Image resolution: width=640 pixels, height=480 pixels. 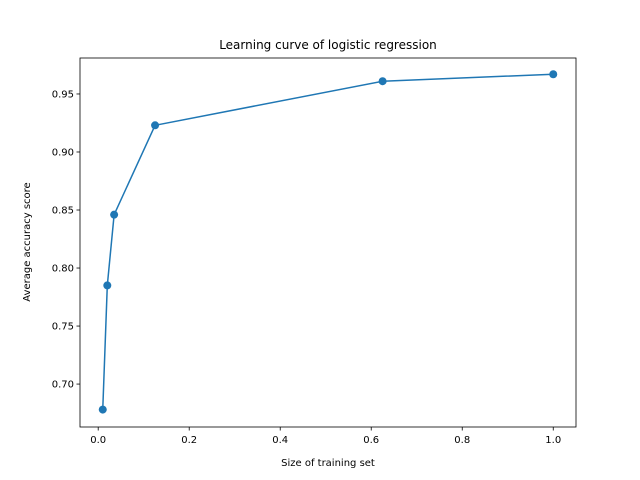 What do you see at coordinates (63, 327) in the screenshot?
I see `y-tick-label: 0.75` at bounding box center [63, 327].